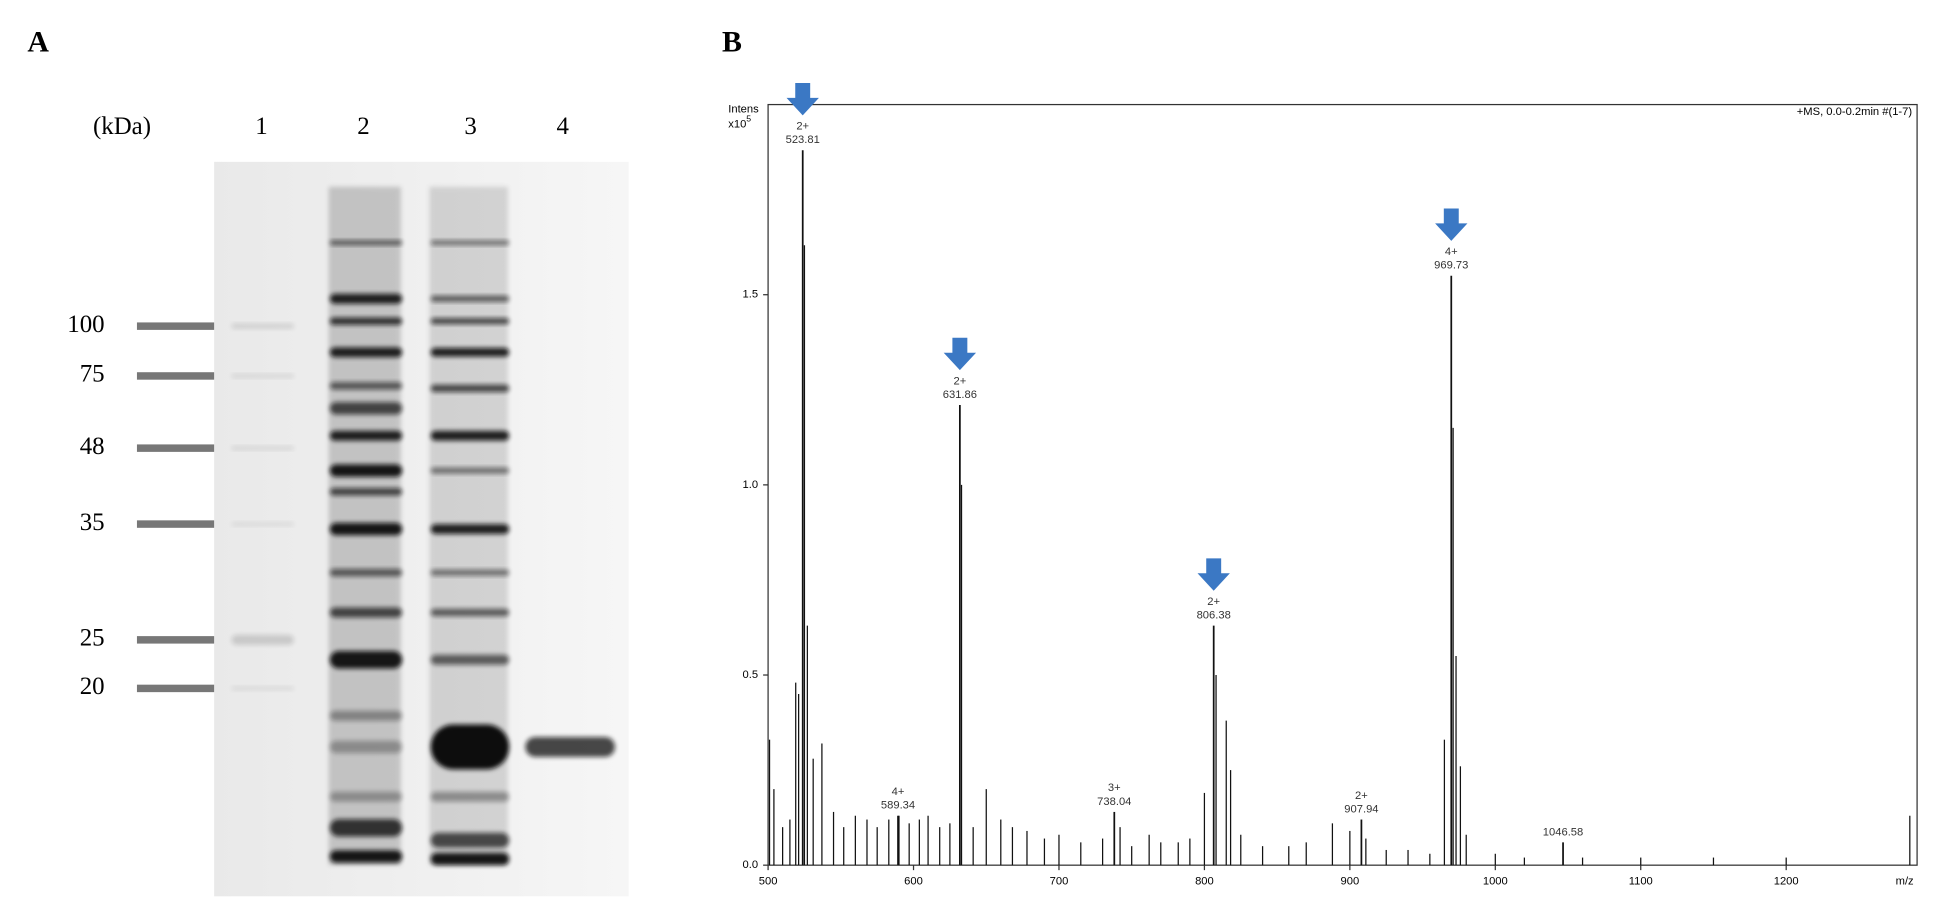  What do you see at coordinates (1204, 881) in the screenshot?
I see `x-tick-label: 800` at bounding box center [1204, 881].